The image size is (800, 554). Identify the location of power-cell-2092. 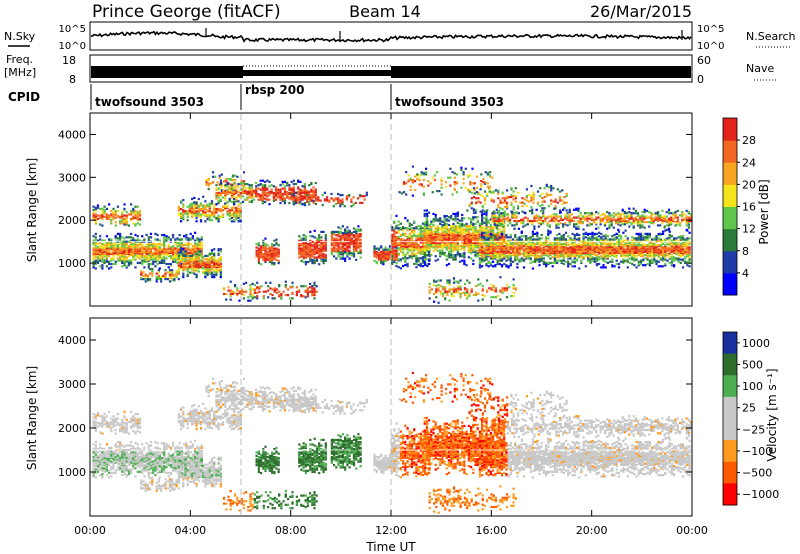
(322, 205).